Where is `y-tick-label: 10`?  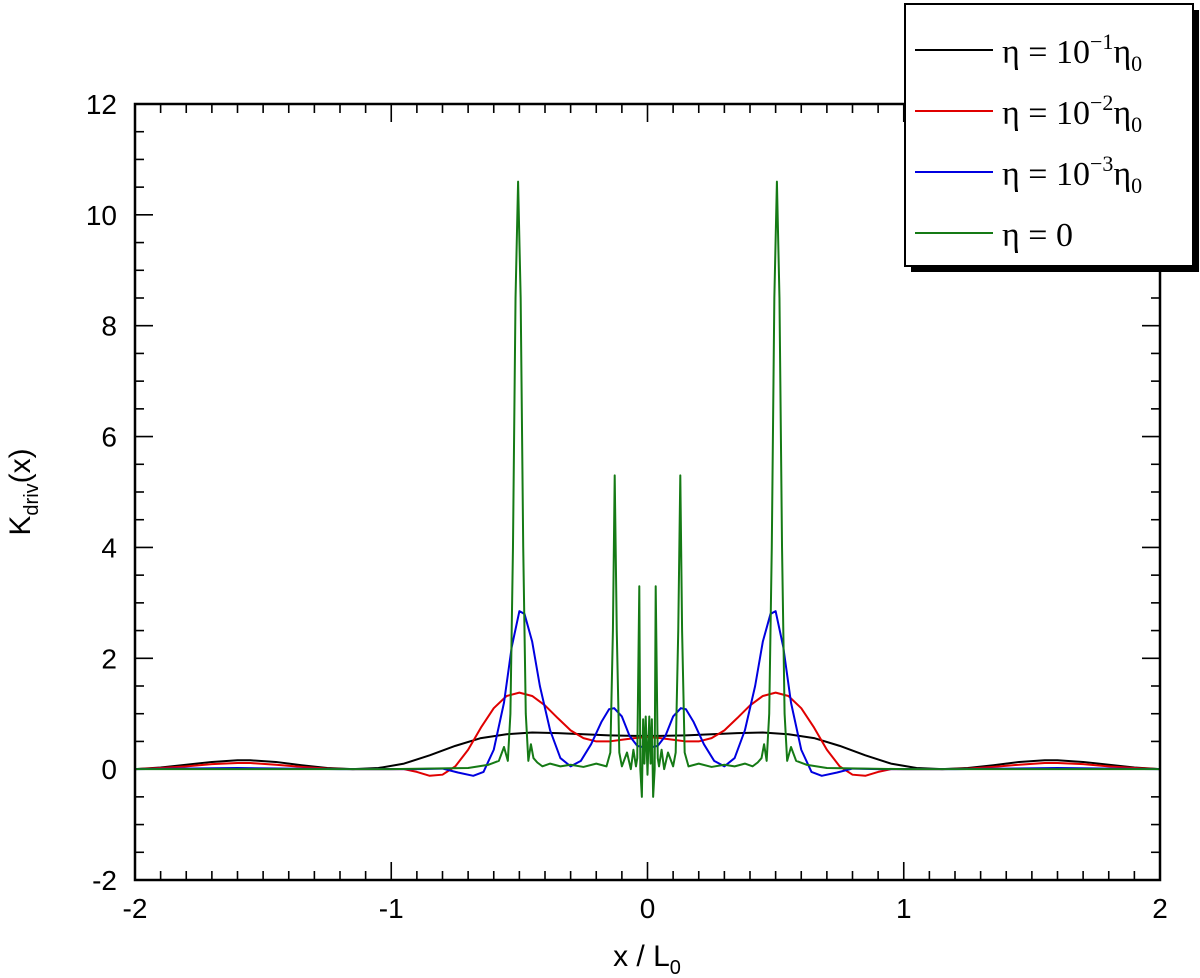
y-tick-label: 10 is located at coordinates (101, 215).